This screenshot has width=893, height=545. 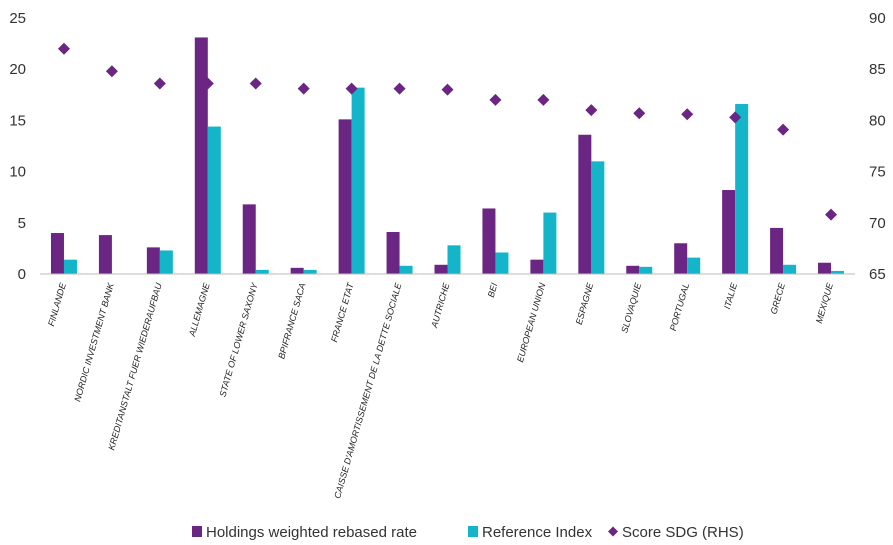 What do you see at coordinates (631, 307) in the screenshot?
I see `category-label: SLOVAQUIE` at bounding box center [631, 307].